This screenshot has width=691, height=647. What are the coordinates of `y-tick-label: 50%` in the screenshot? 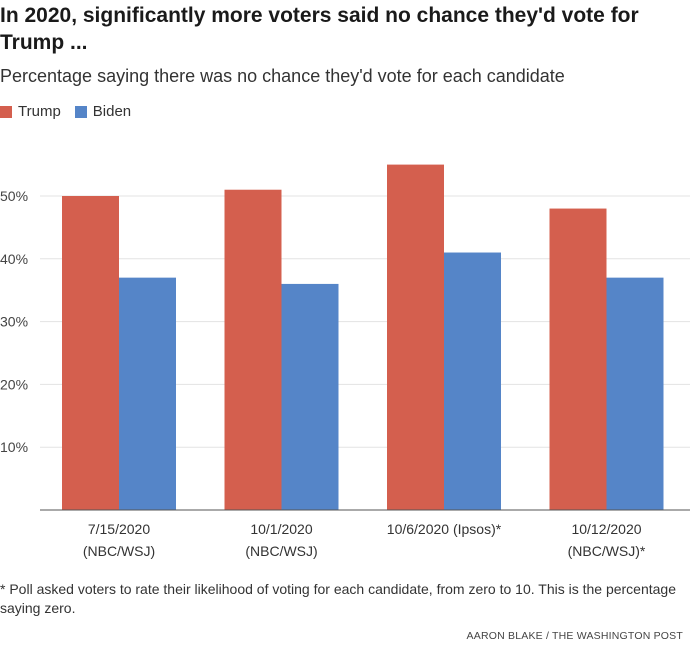 It's located at (14, 196).